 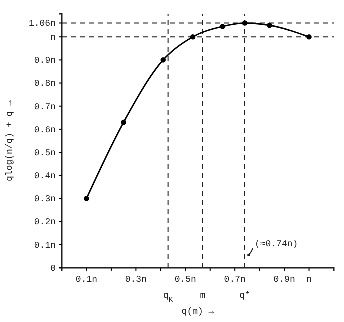 I want to click on y-tick-label: 0, so click(x=53, y=269).